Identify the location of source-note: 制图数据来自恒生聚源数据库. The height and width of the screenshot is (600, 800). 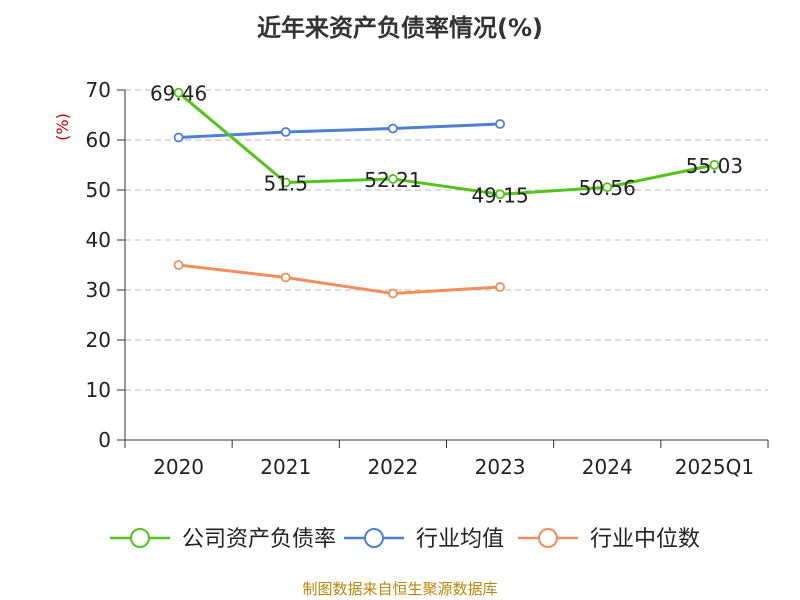
(400, 589).